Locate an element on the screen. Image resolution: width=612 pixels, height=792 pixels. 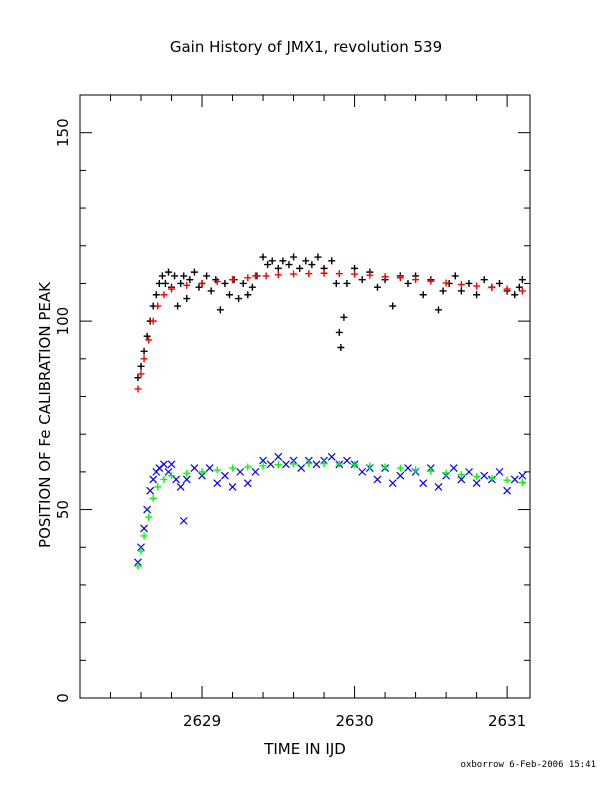
x-tick-label: 2630 is located at coordinates (354, 721).